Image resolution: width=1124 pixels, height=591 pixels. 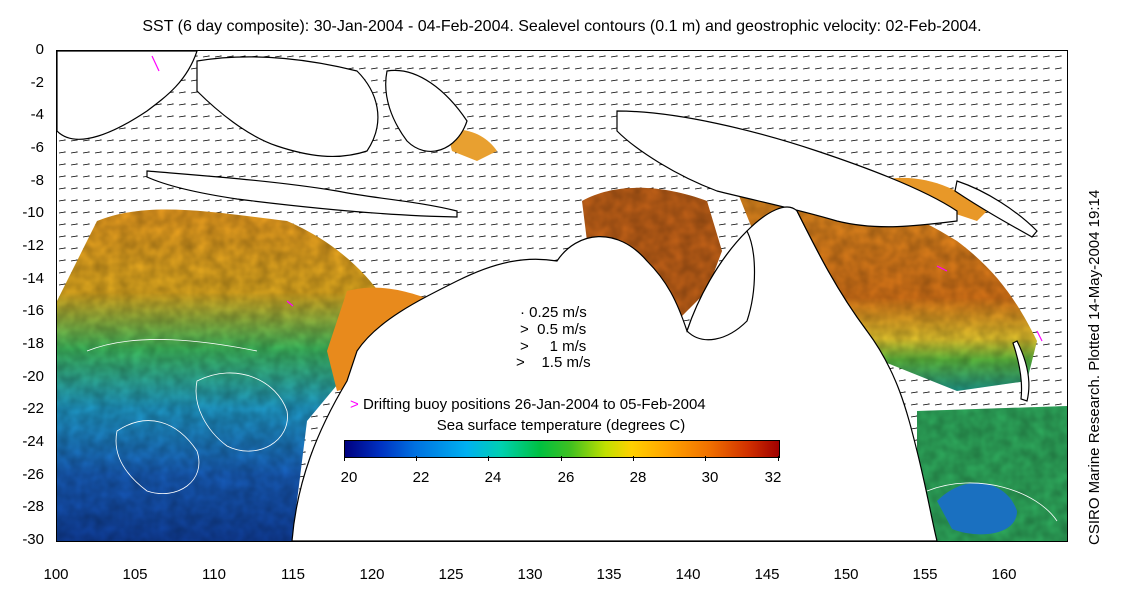 What do you see at coordinates (421, 477) in the screenshot?
I see `colorbar-tick: 22` at bounding box center [421, 477].